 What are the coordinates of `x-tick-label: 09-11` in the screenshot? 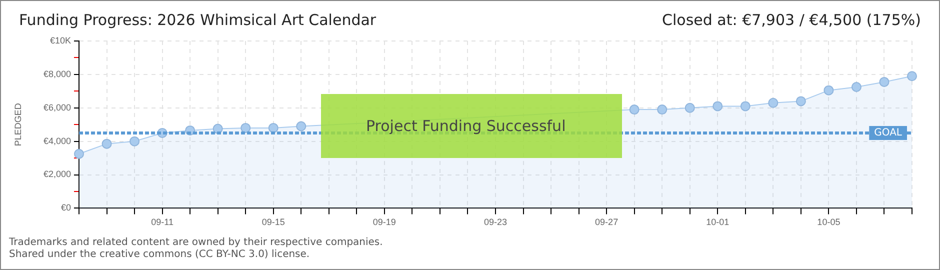 It's located at (162, 222).